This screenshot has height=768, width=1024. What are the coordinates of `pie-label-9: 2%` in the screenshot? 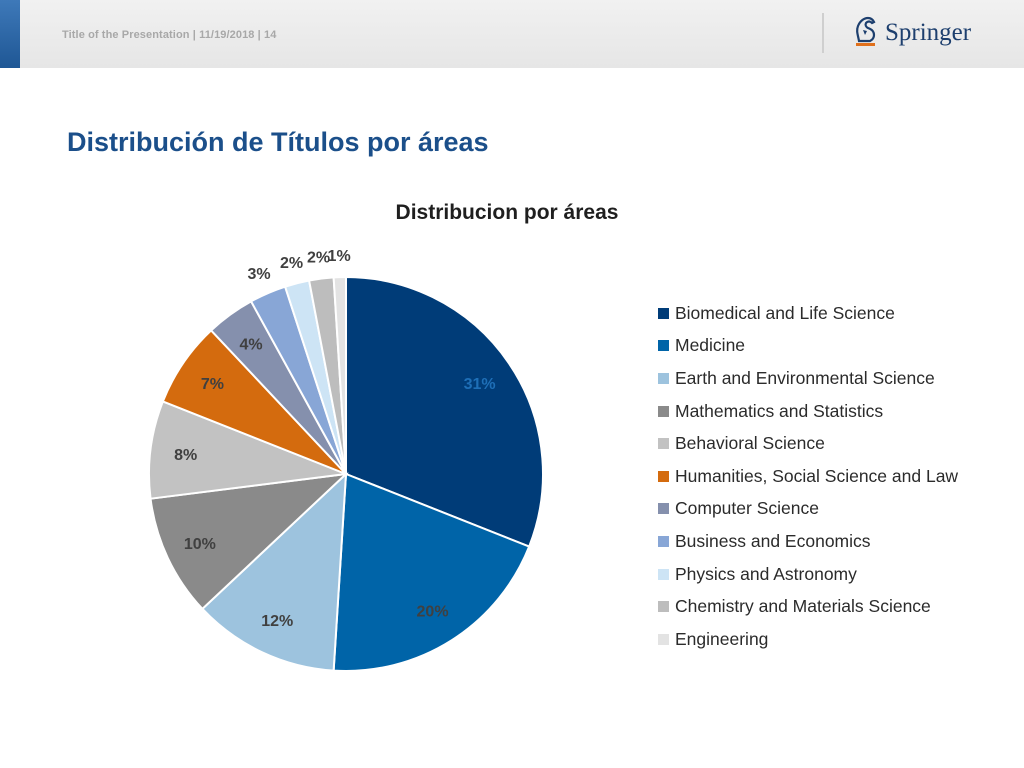 It's located at (318, 258).